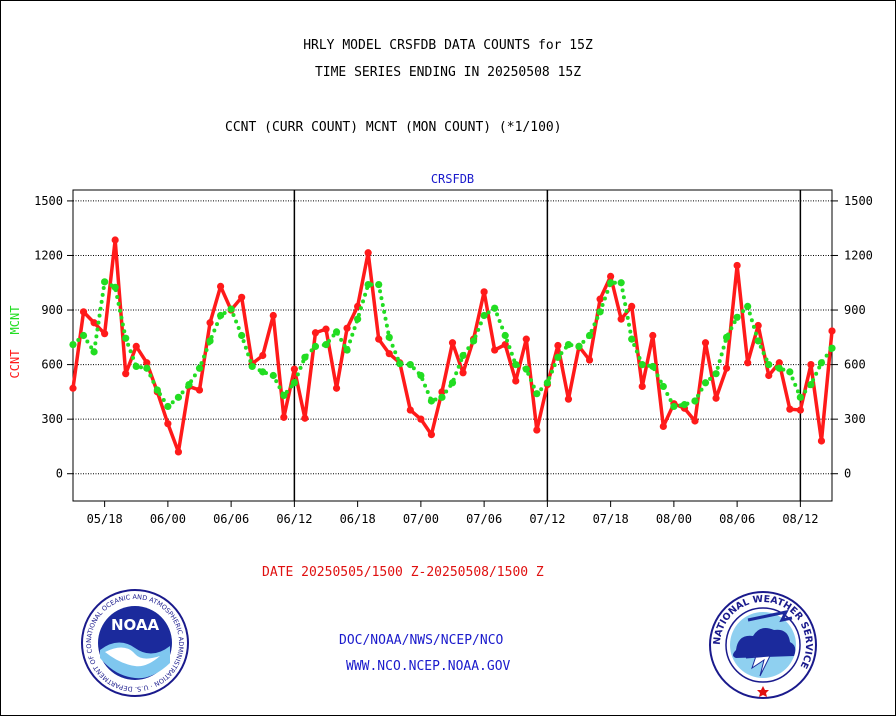  What do you see at coordinates (52, 419) in the screenshot?
I see `y-tick-label-left: 300` at bounding box center [52, 419].